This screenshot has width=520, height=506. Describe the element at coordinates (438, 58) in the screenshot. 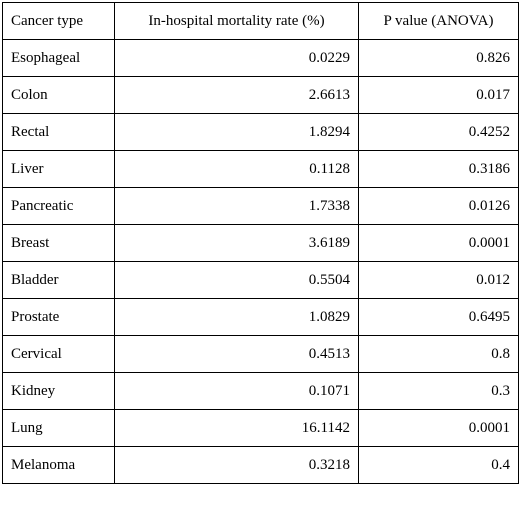

I see `cell-p-value: 0.826` at that location.